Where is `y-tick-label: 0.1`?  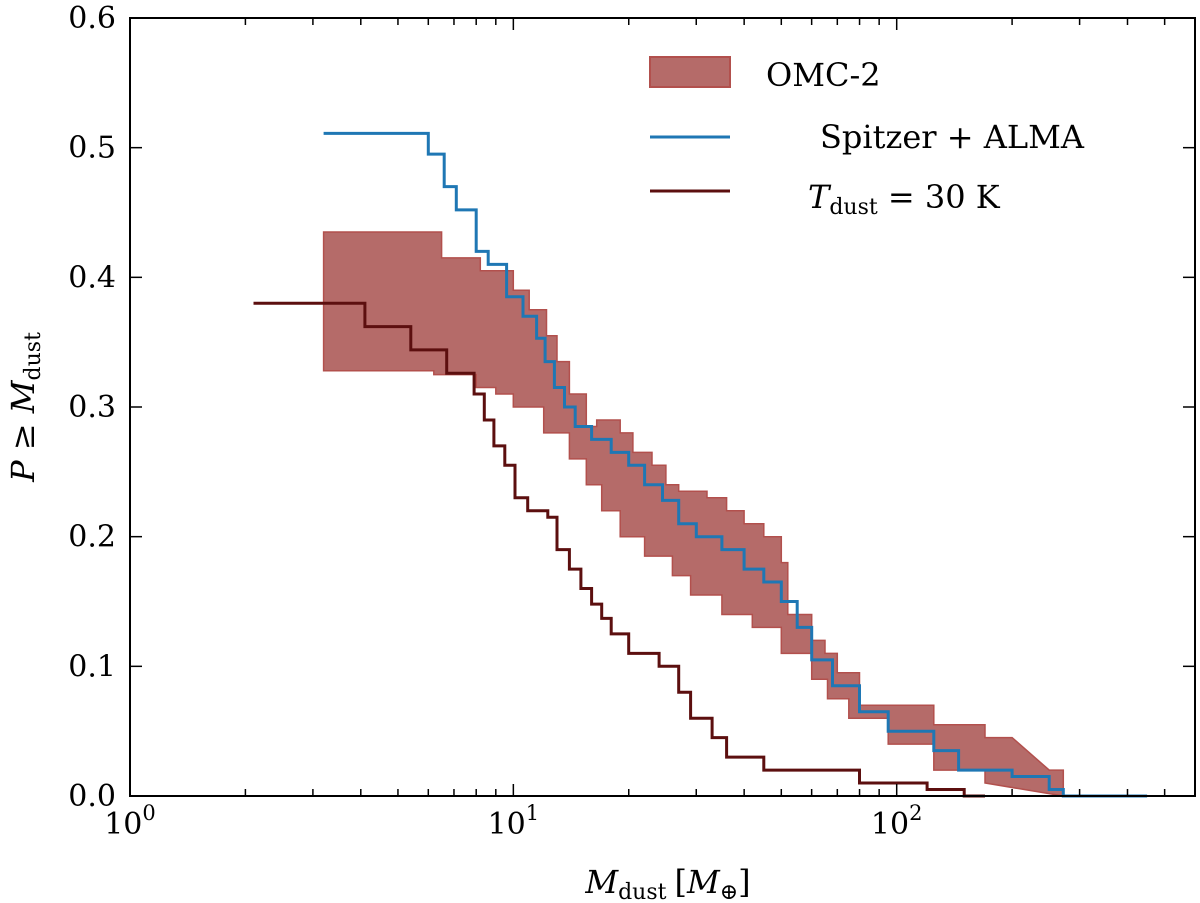
y-tick-label: 0.1 is located at coordinates (92, 666).